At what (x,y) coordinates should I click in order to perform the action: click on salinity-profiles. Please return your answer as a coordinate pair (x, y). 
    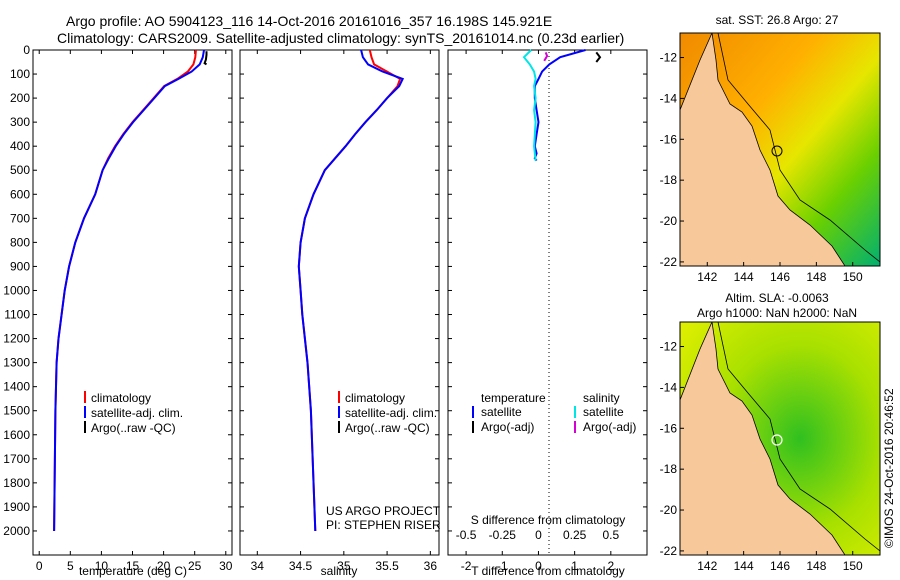
    Looking at the image, I should click on (351, 290).